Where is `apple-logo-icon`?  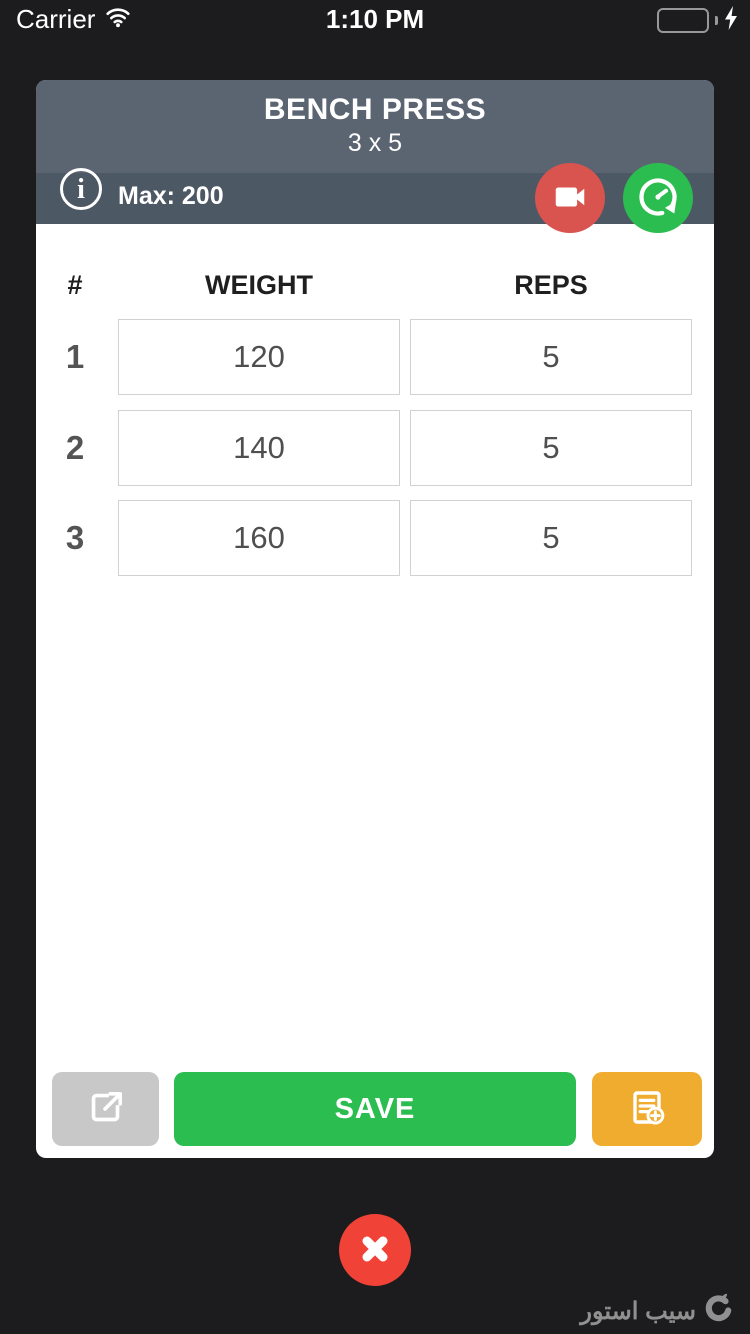
apple-logo-icon is located at coordinates (719, 1311).